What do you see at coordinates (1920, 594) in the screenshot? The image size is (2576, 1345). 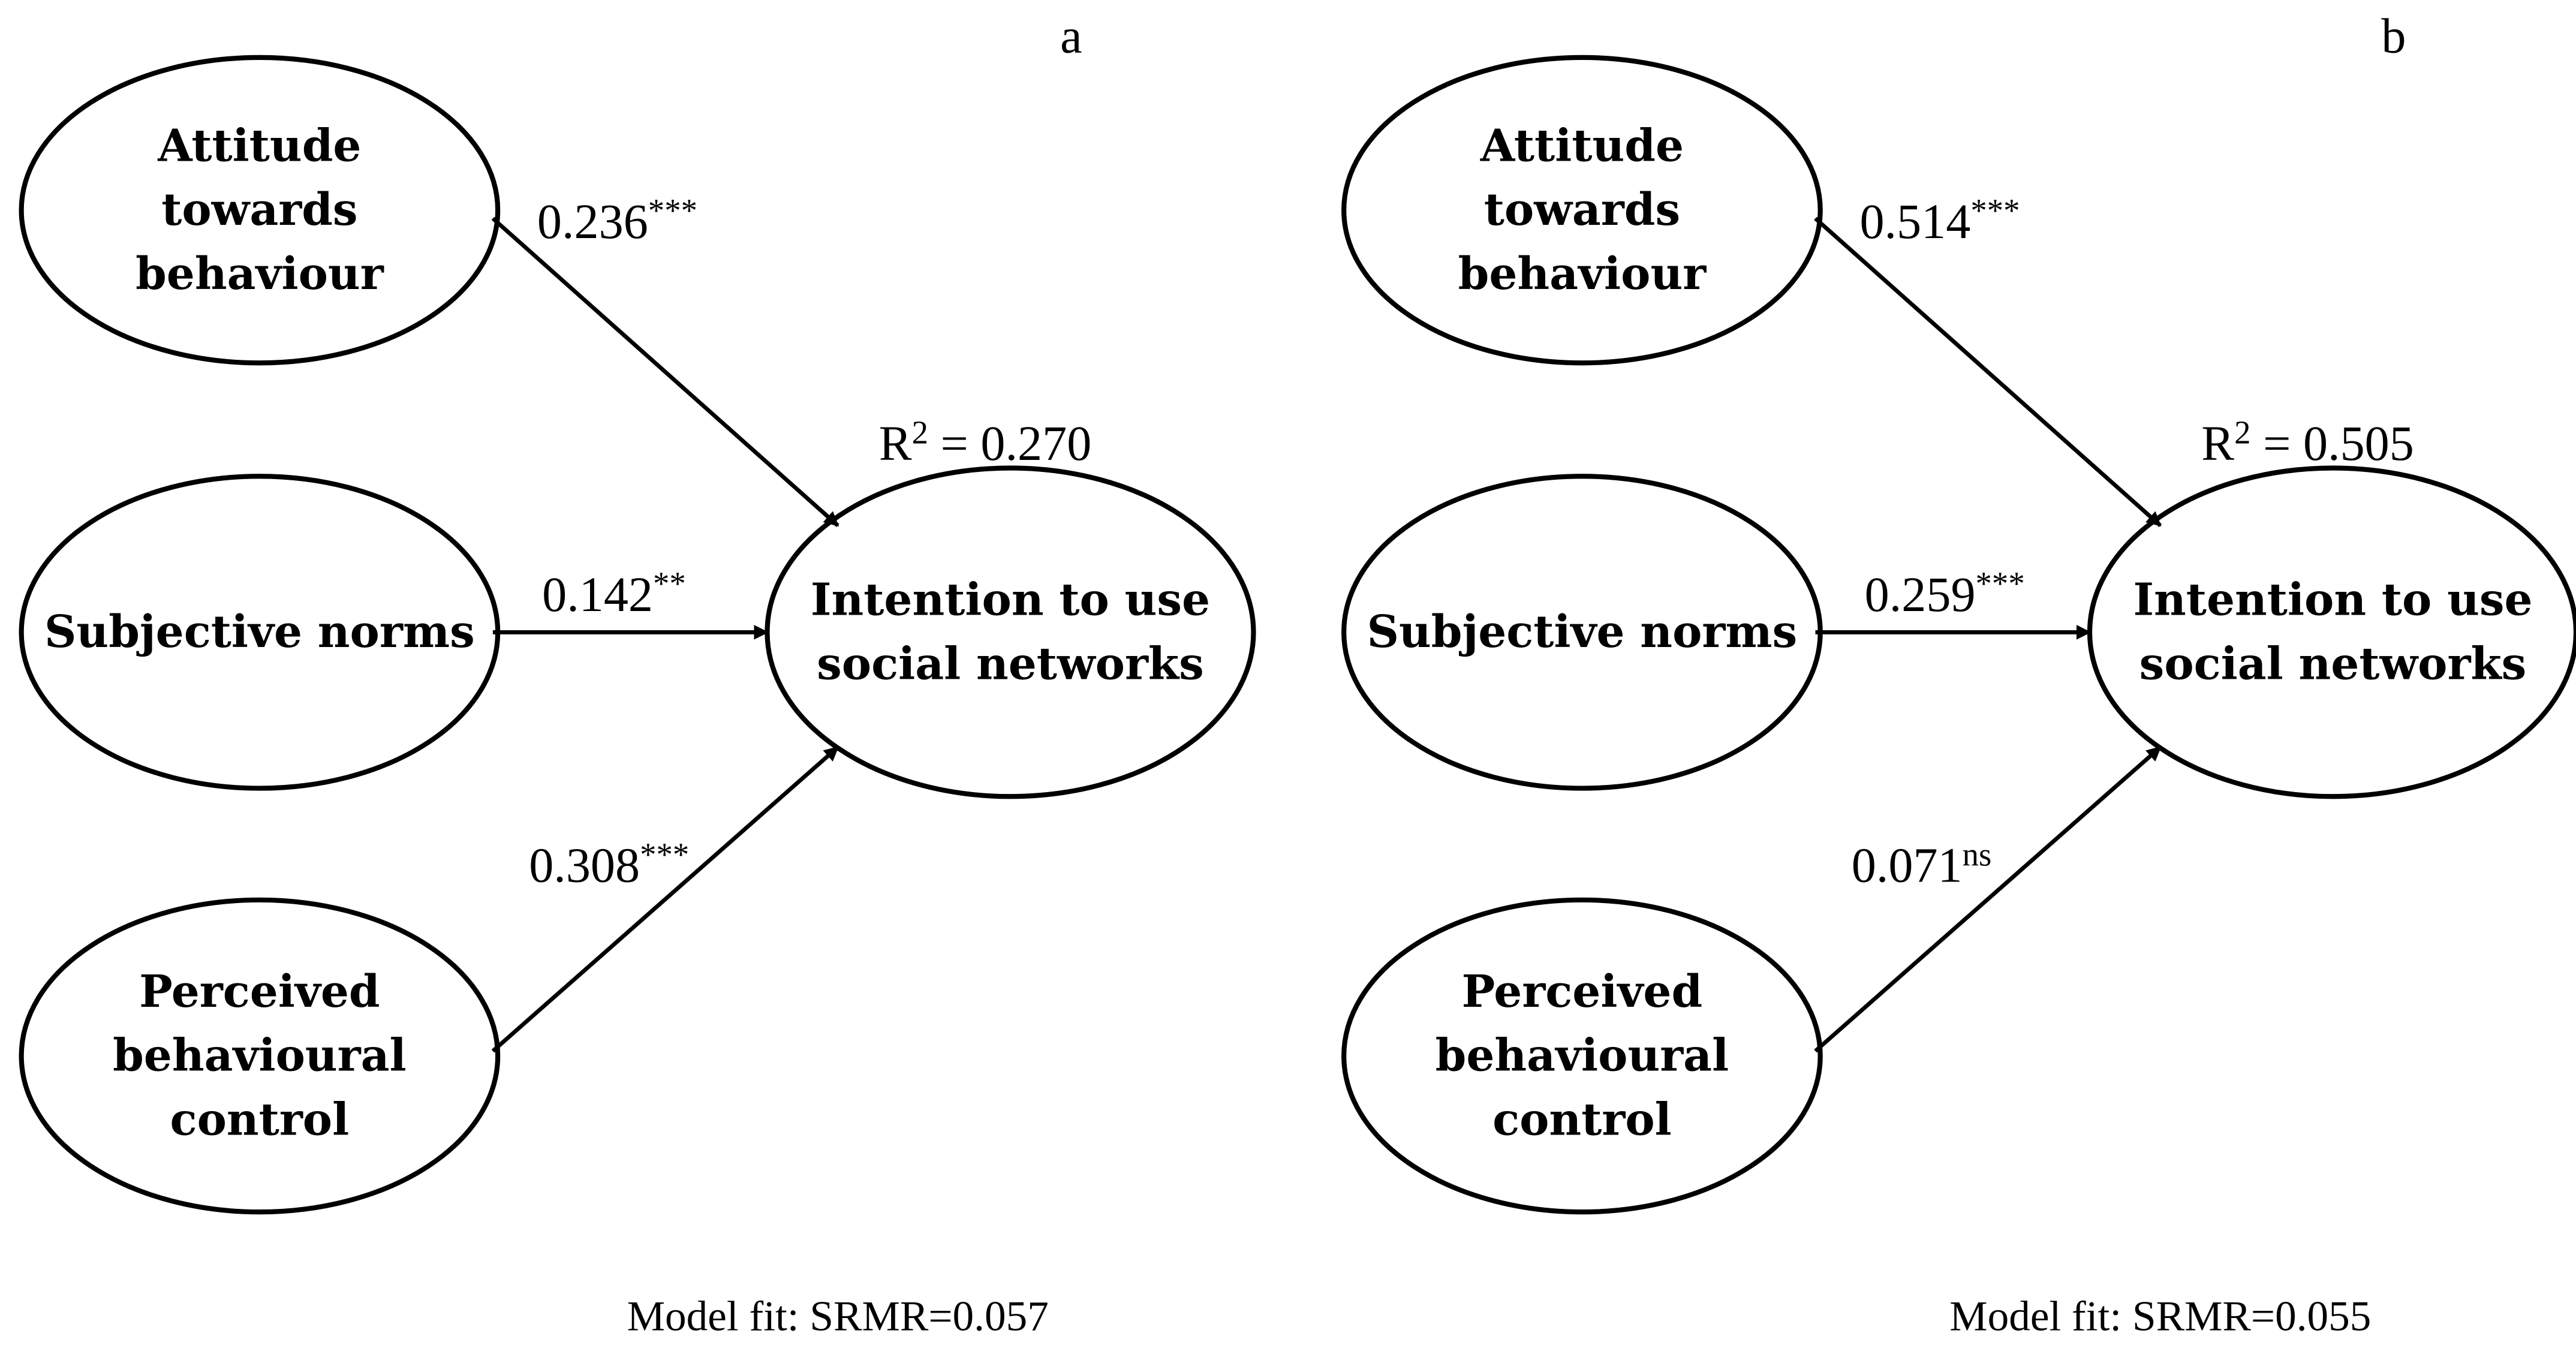 I see `coefficient-value: 0.259` at bounding box center [1920, 594].